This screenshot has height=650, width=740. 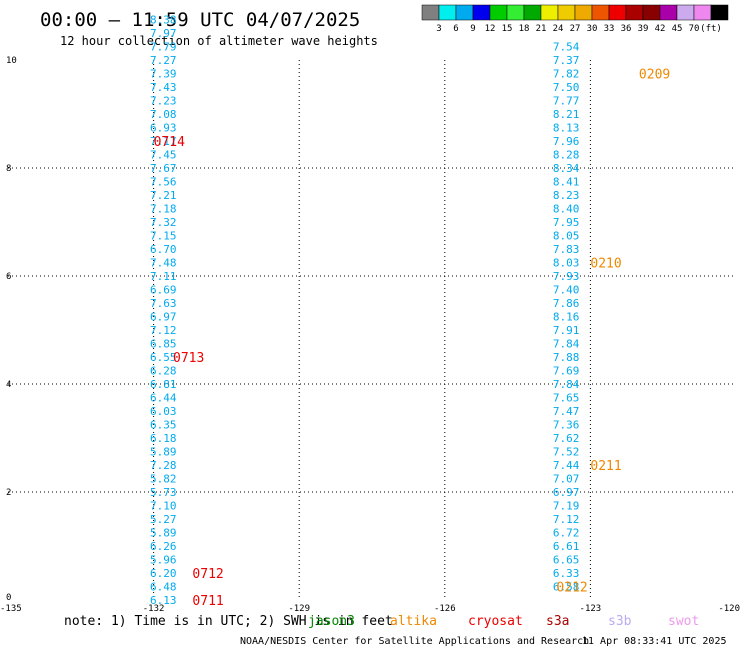 What do you see at coordinates (566, 411) in the screenshot?
I see `wave-height-value: 7.47` at bounding box center [566, 411].